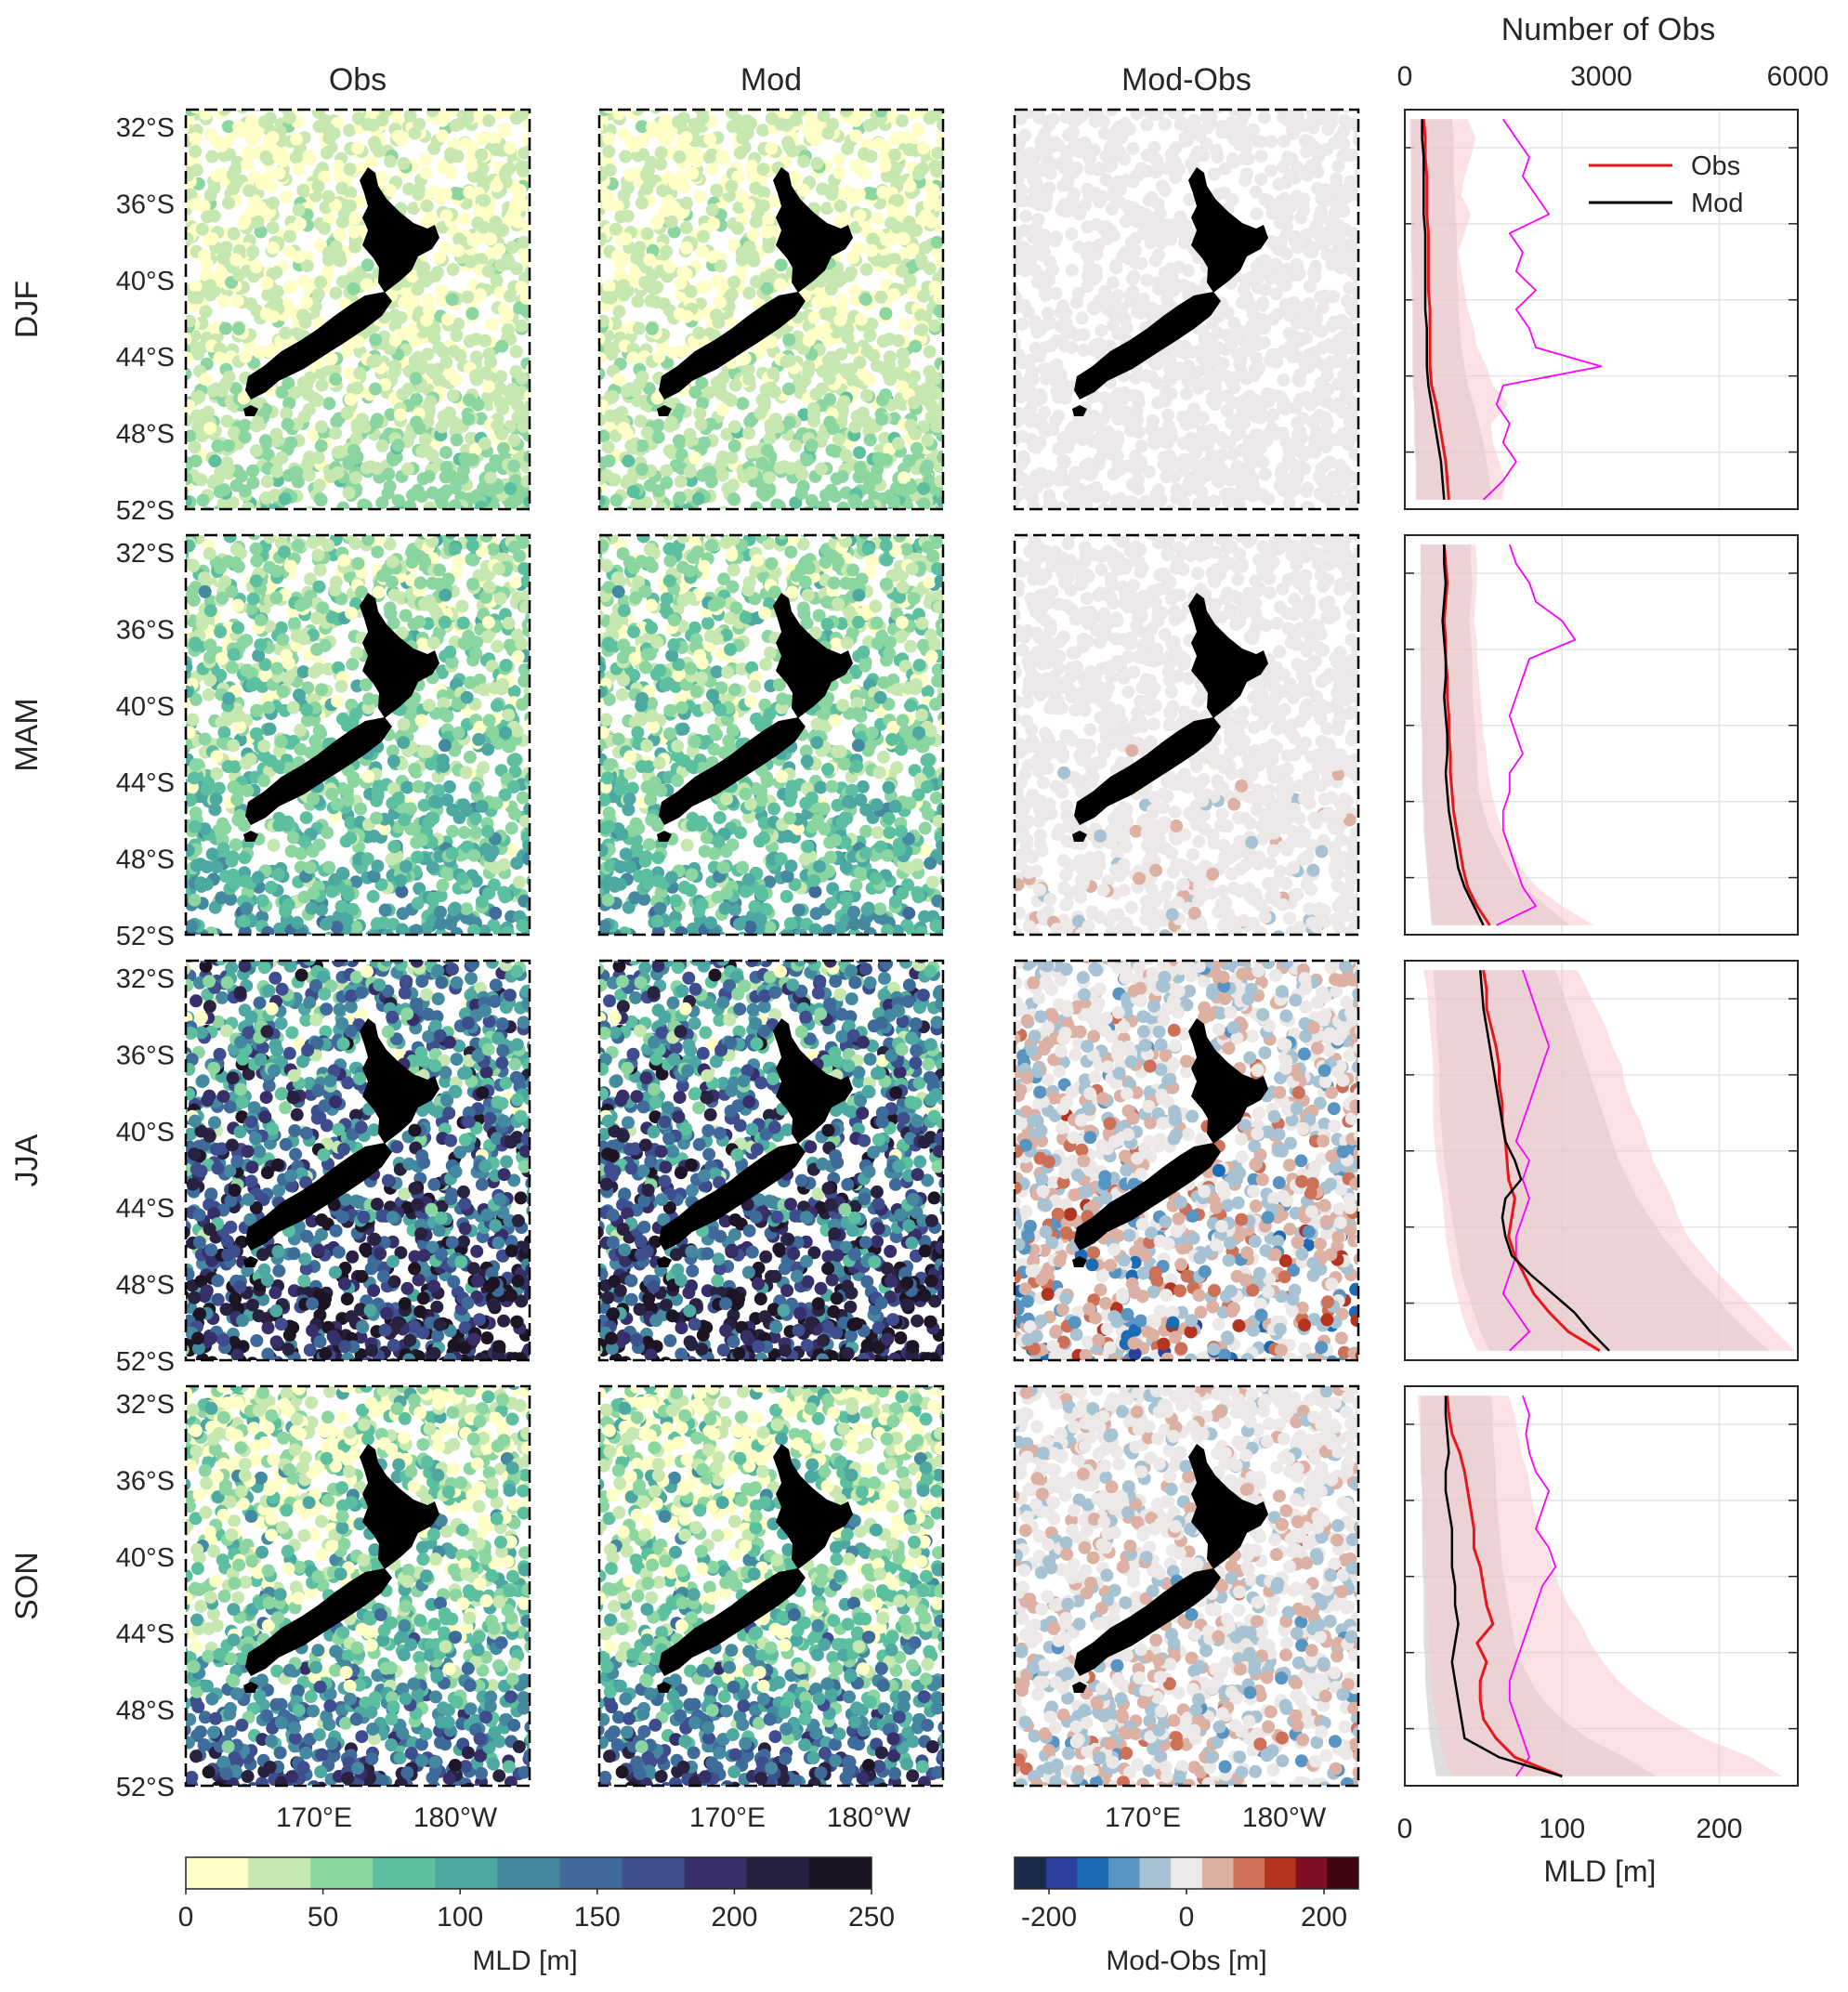 The image size is (1848, 1992). I want to click on top-axis-ticks: 0 3000 6000, so click(1613, 77).